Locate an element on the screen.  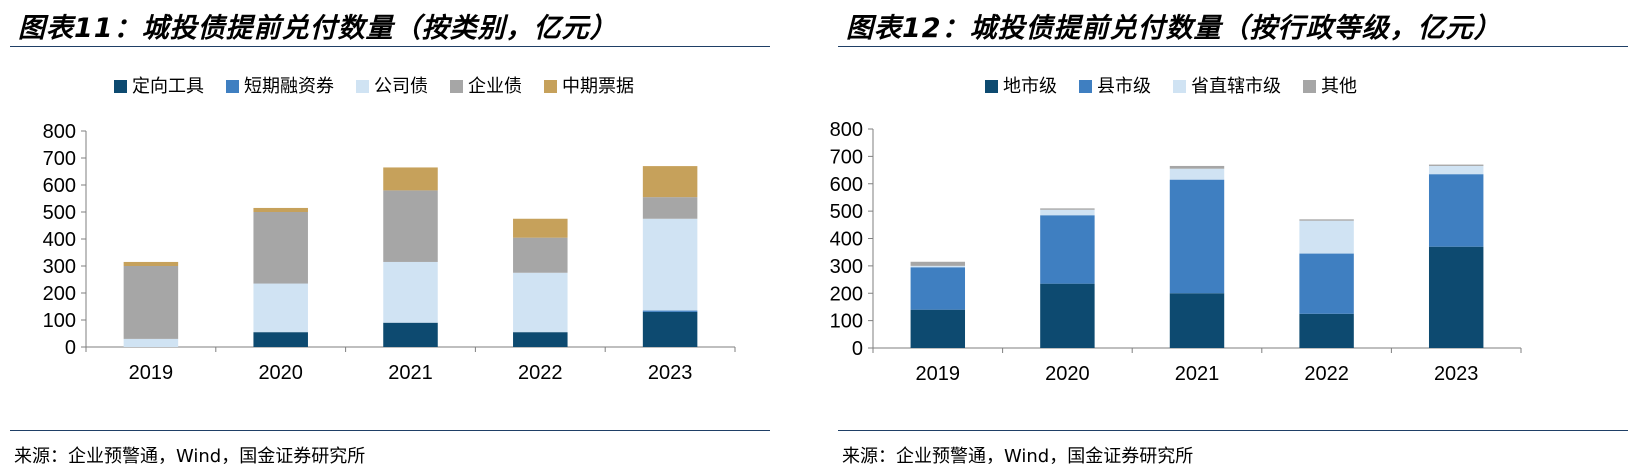
legend: 定向工具 短期融资券 公司债 企业债 中期票据 is located at coordinates (374, 86).